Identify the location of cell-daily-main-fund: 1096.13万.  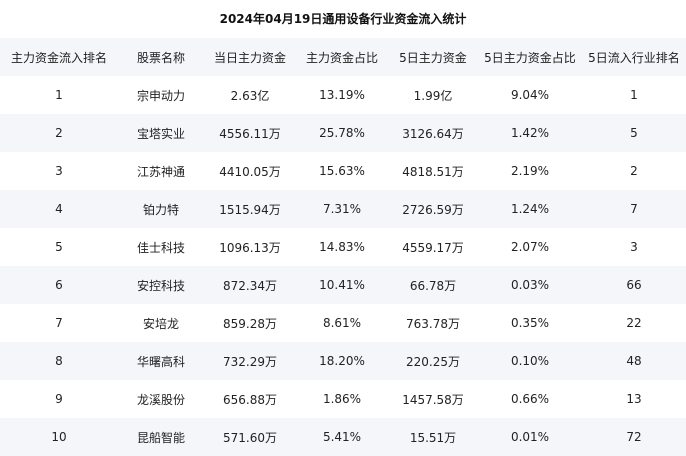
(250, 247).